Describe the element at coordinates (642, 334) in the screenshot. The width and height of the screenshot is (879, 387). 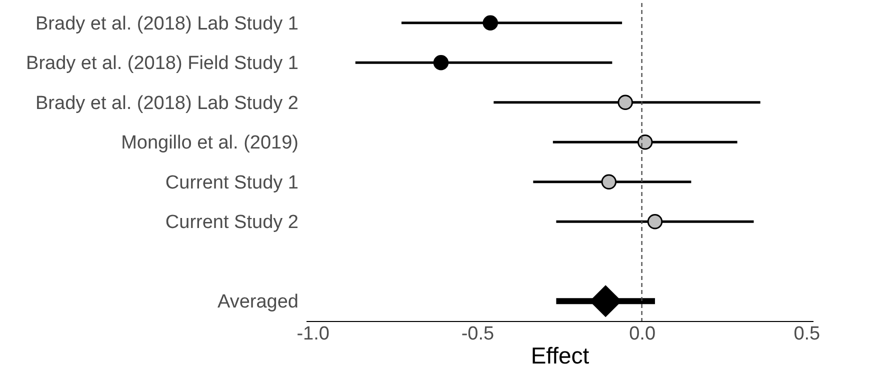
I see `x-tick-label: 0.0` at that location.